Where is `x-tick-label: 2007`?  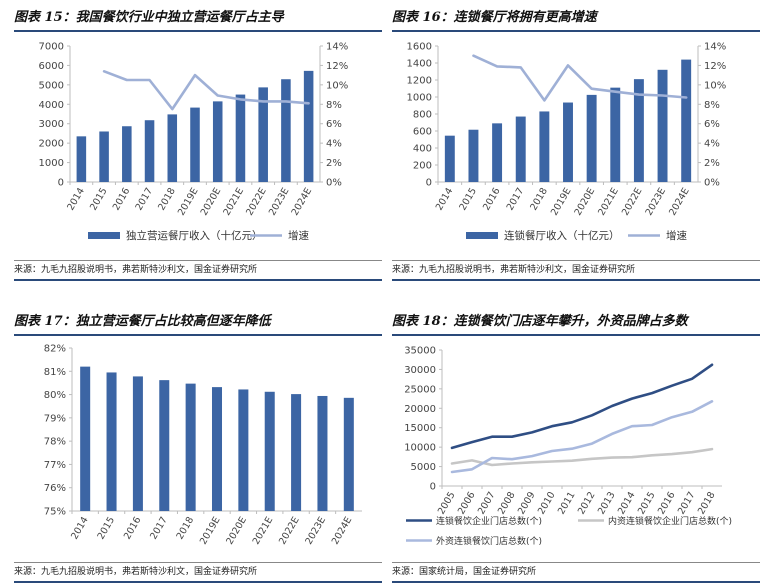 x-tick-label: 2007 is located at coordinates (487, 503).